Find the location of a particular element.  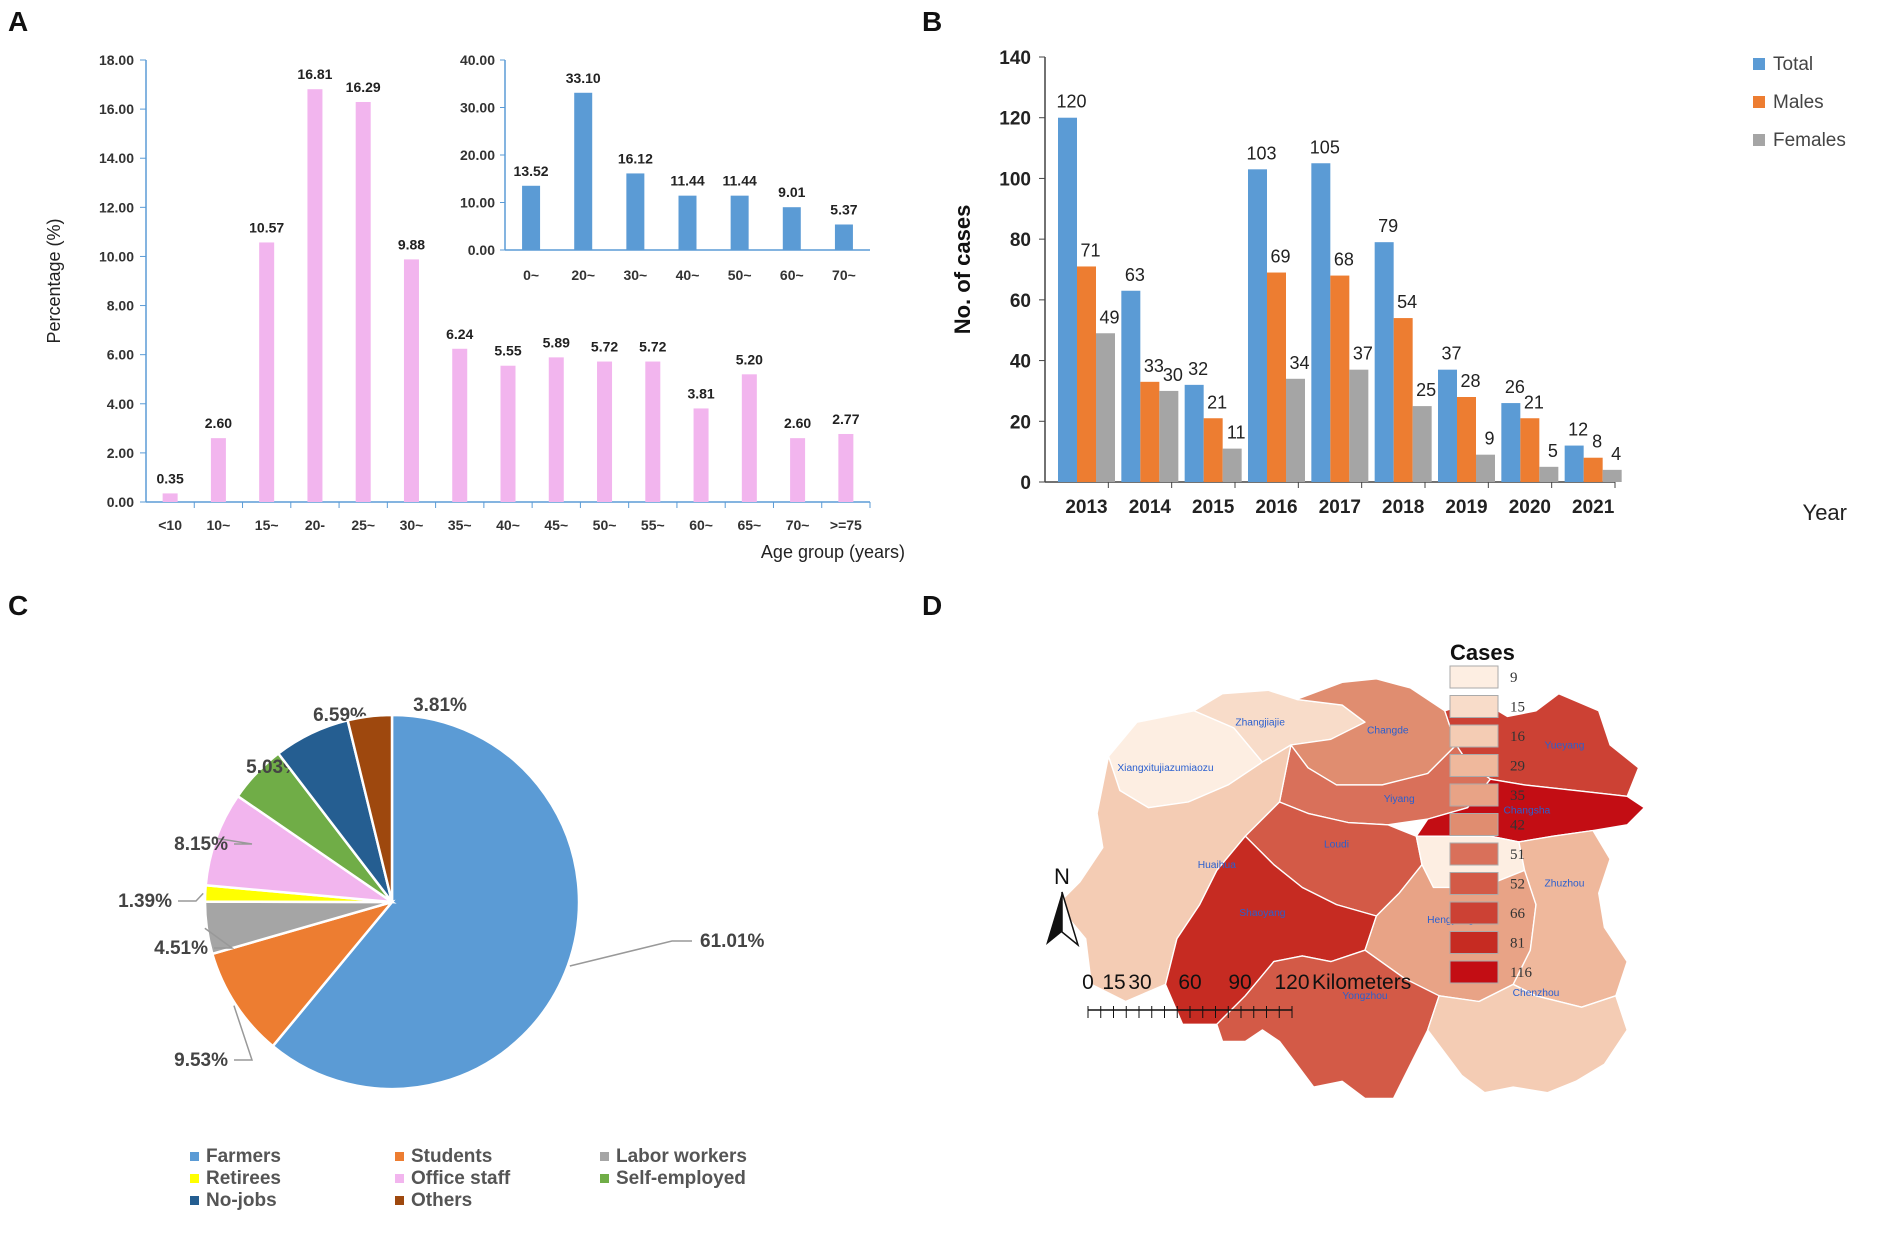

pie-data-label: 1.39% is located at coordinates (145, 901).